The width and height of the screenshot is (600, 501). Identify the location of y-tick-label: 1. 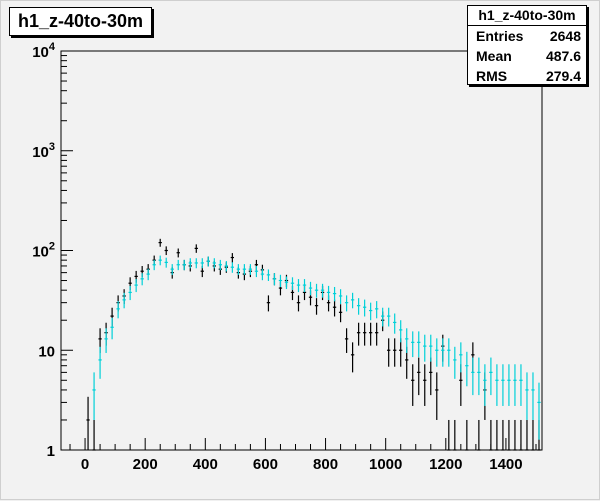
(51, 451).